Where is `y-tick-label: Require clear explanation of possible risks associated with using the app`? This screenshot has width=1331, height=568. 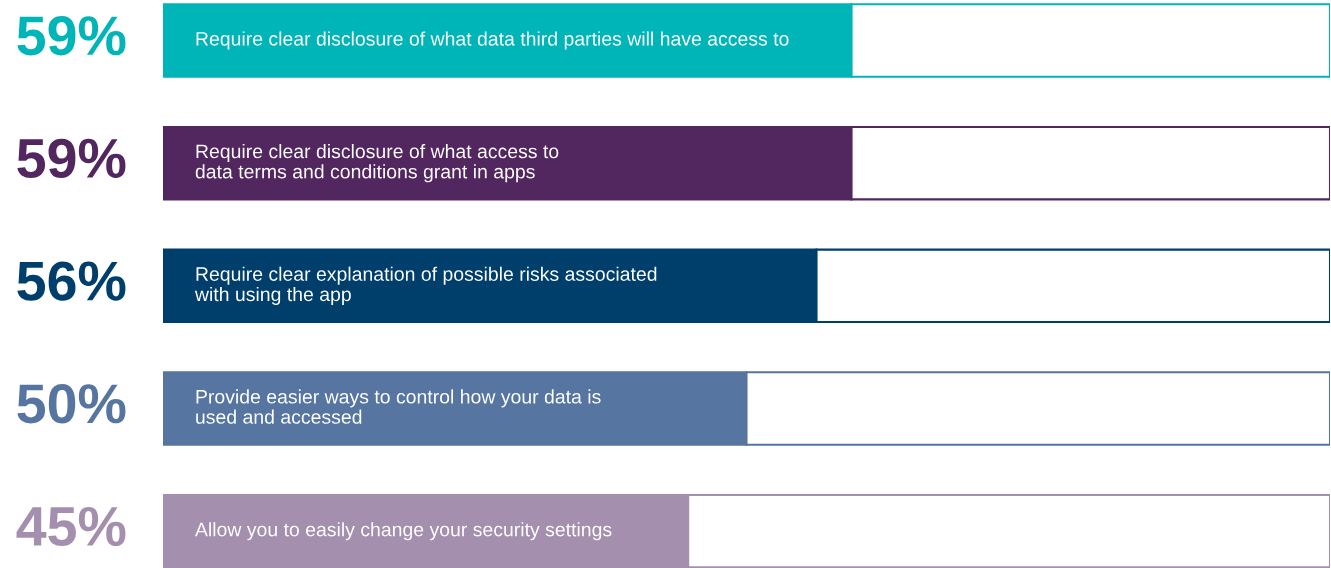 y-tick-label: Require clear explanation of possible risks associated with using the app is located at coordinates (425, 286).